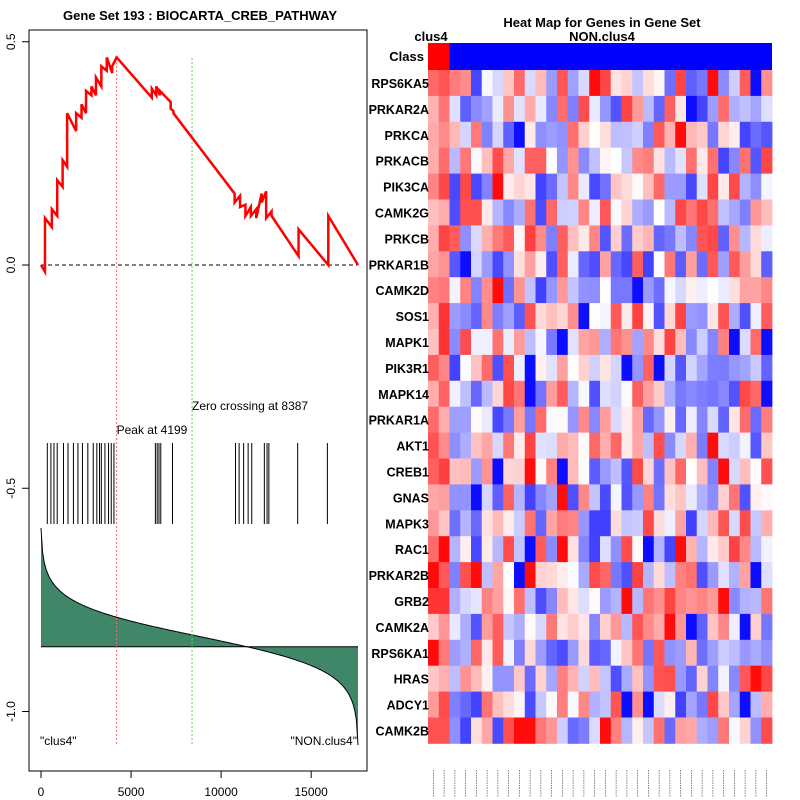  I want to click on gene-hits, so click(187, 483).